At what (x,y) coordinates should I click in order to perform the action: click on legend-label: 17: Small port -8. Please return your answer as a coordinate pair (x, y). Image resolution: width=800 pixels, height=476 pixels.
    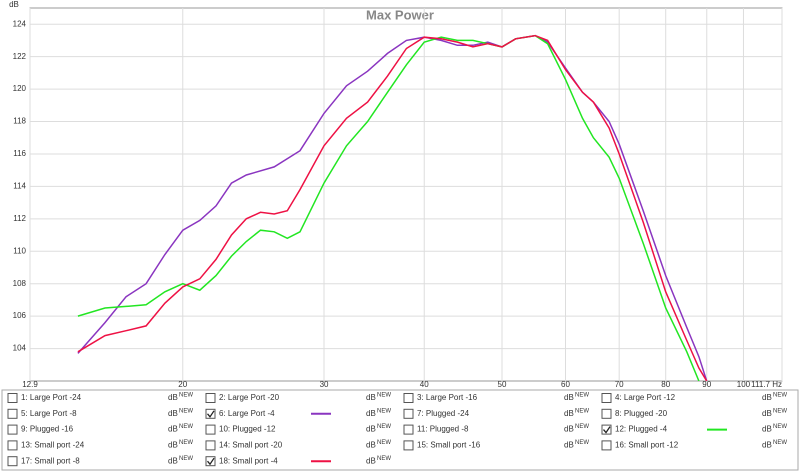
    Looking at the image, I should click on (50, 460).